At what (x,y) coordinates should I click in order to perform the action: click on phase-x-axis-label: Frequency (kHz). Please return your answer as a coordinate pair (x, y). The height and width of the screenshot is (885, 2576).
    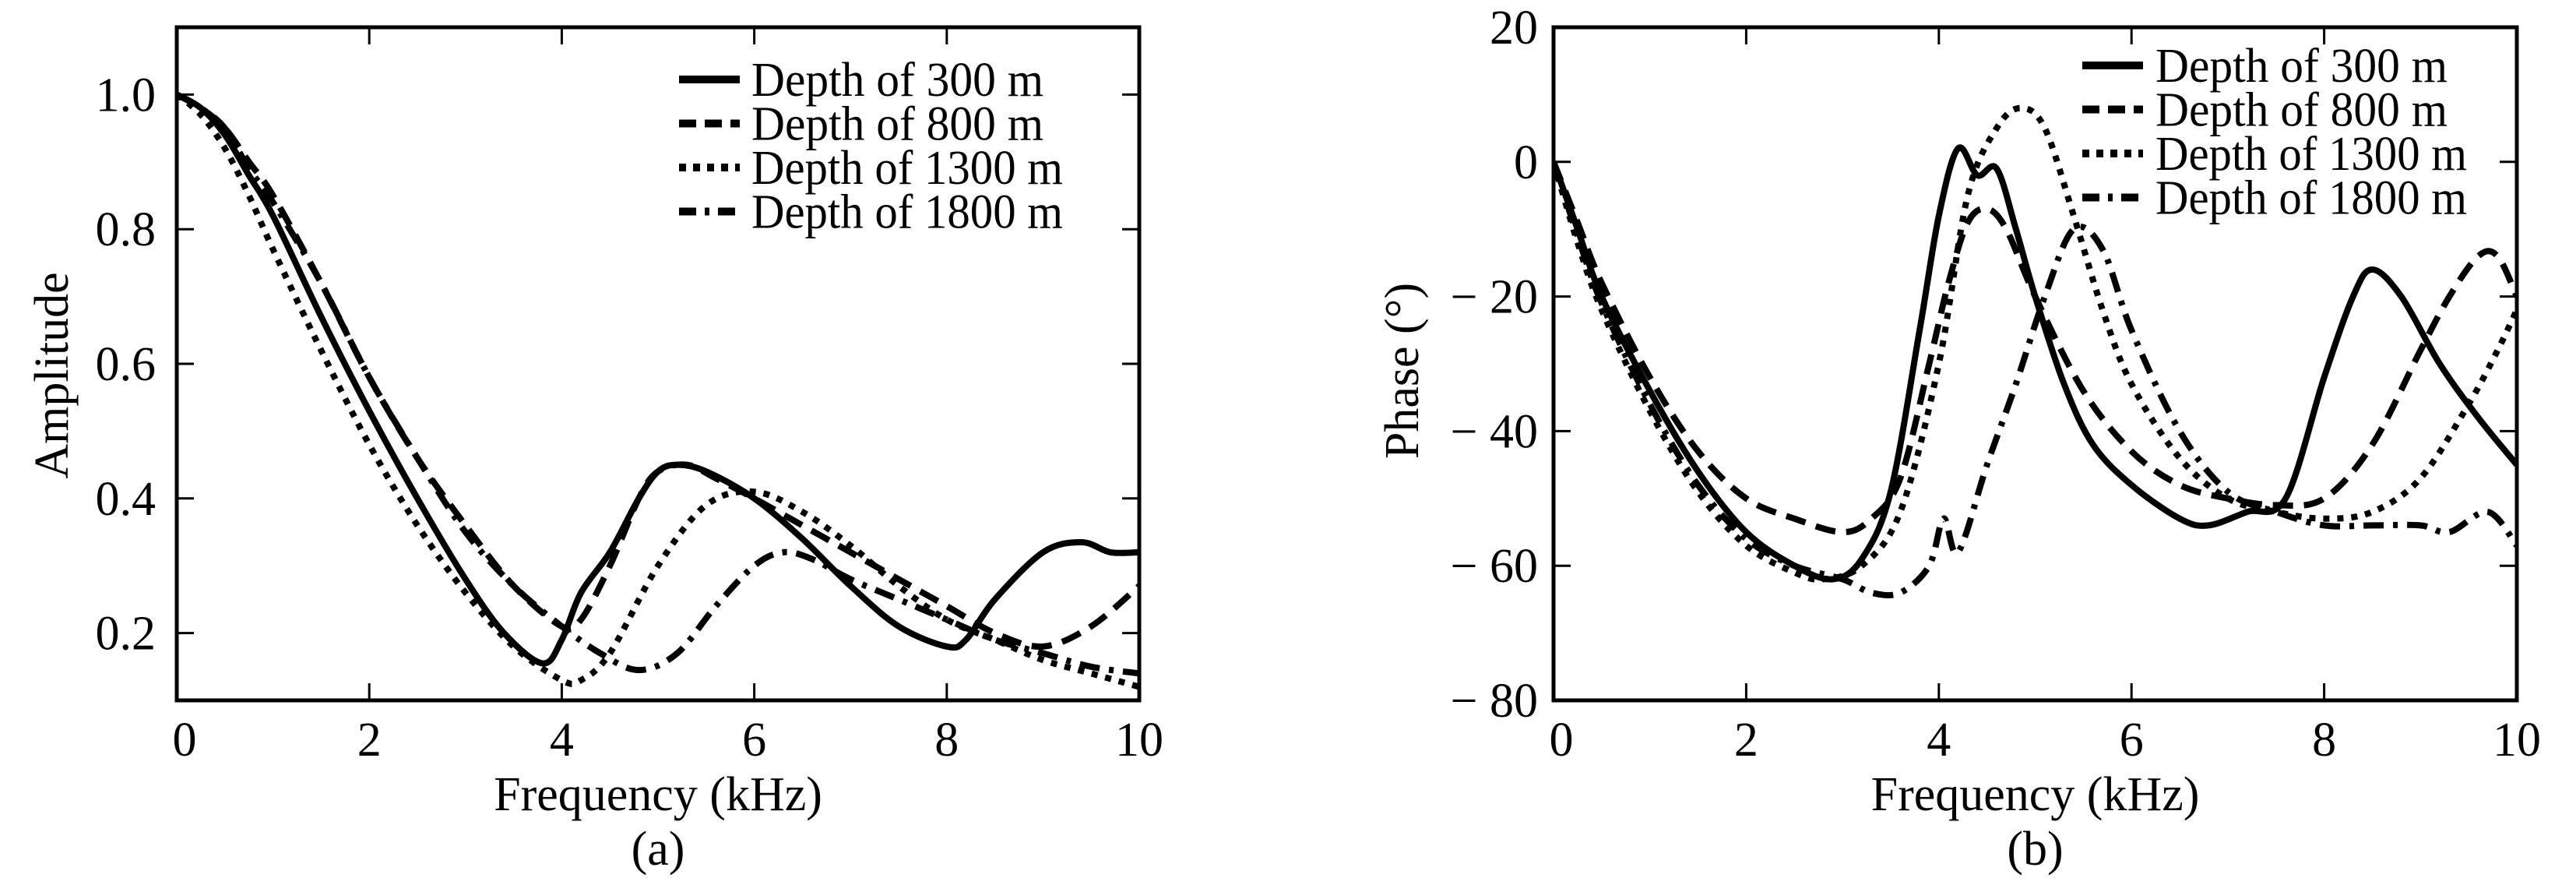
    Looking at the image, I should click on (2035, 794).